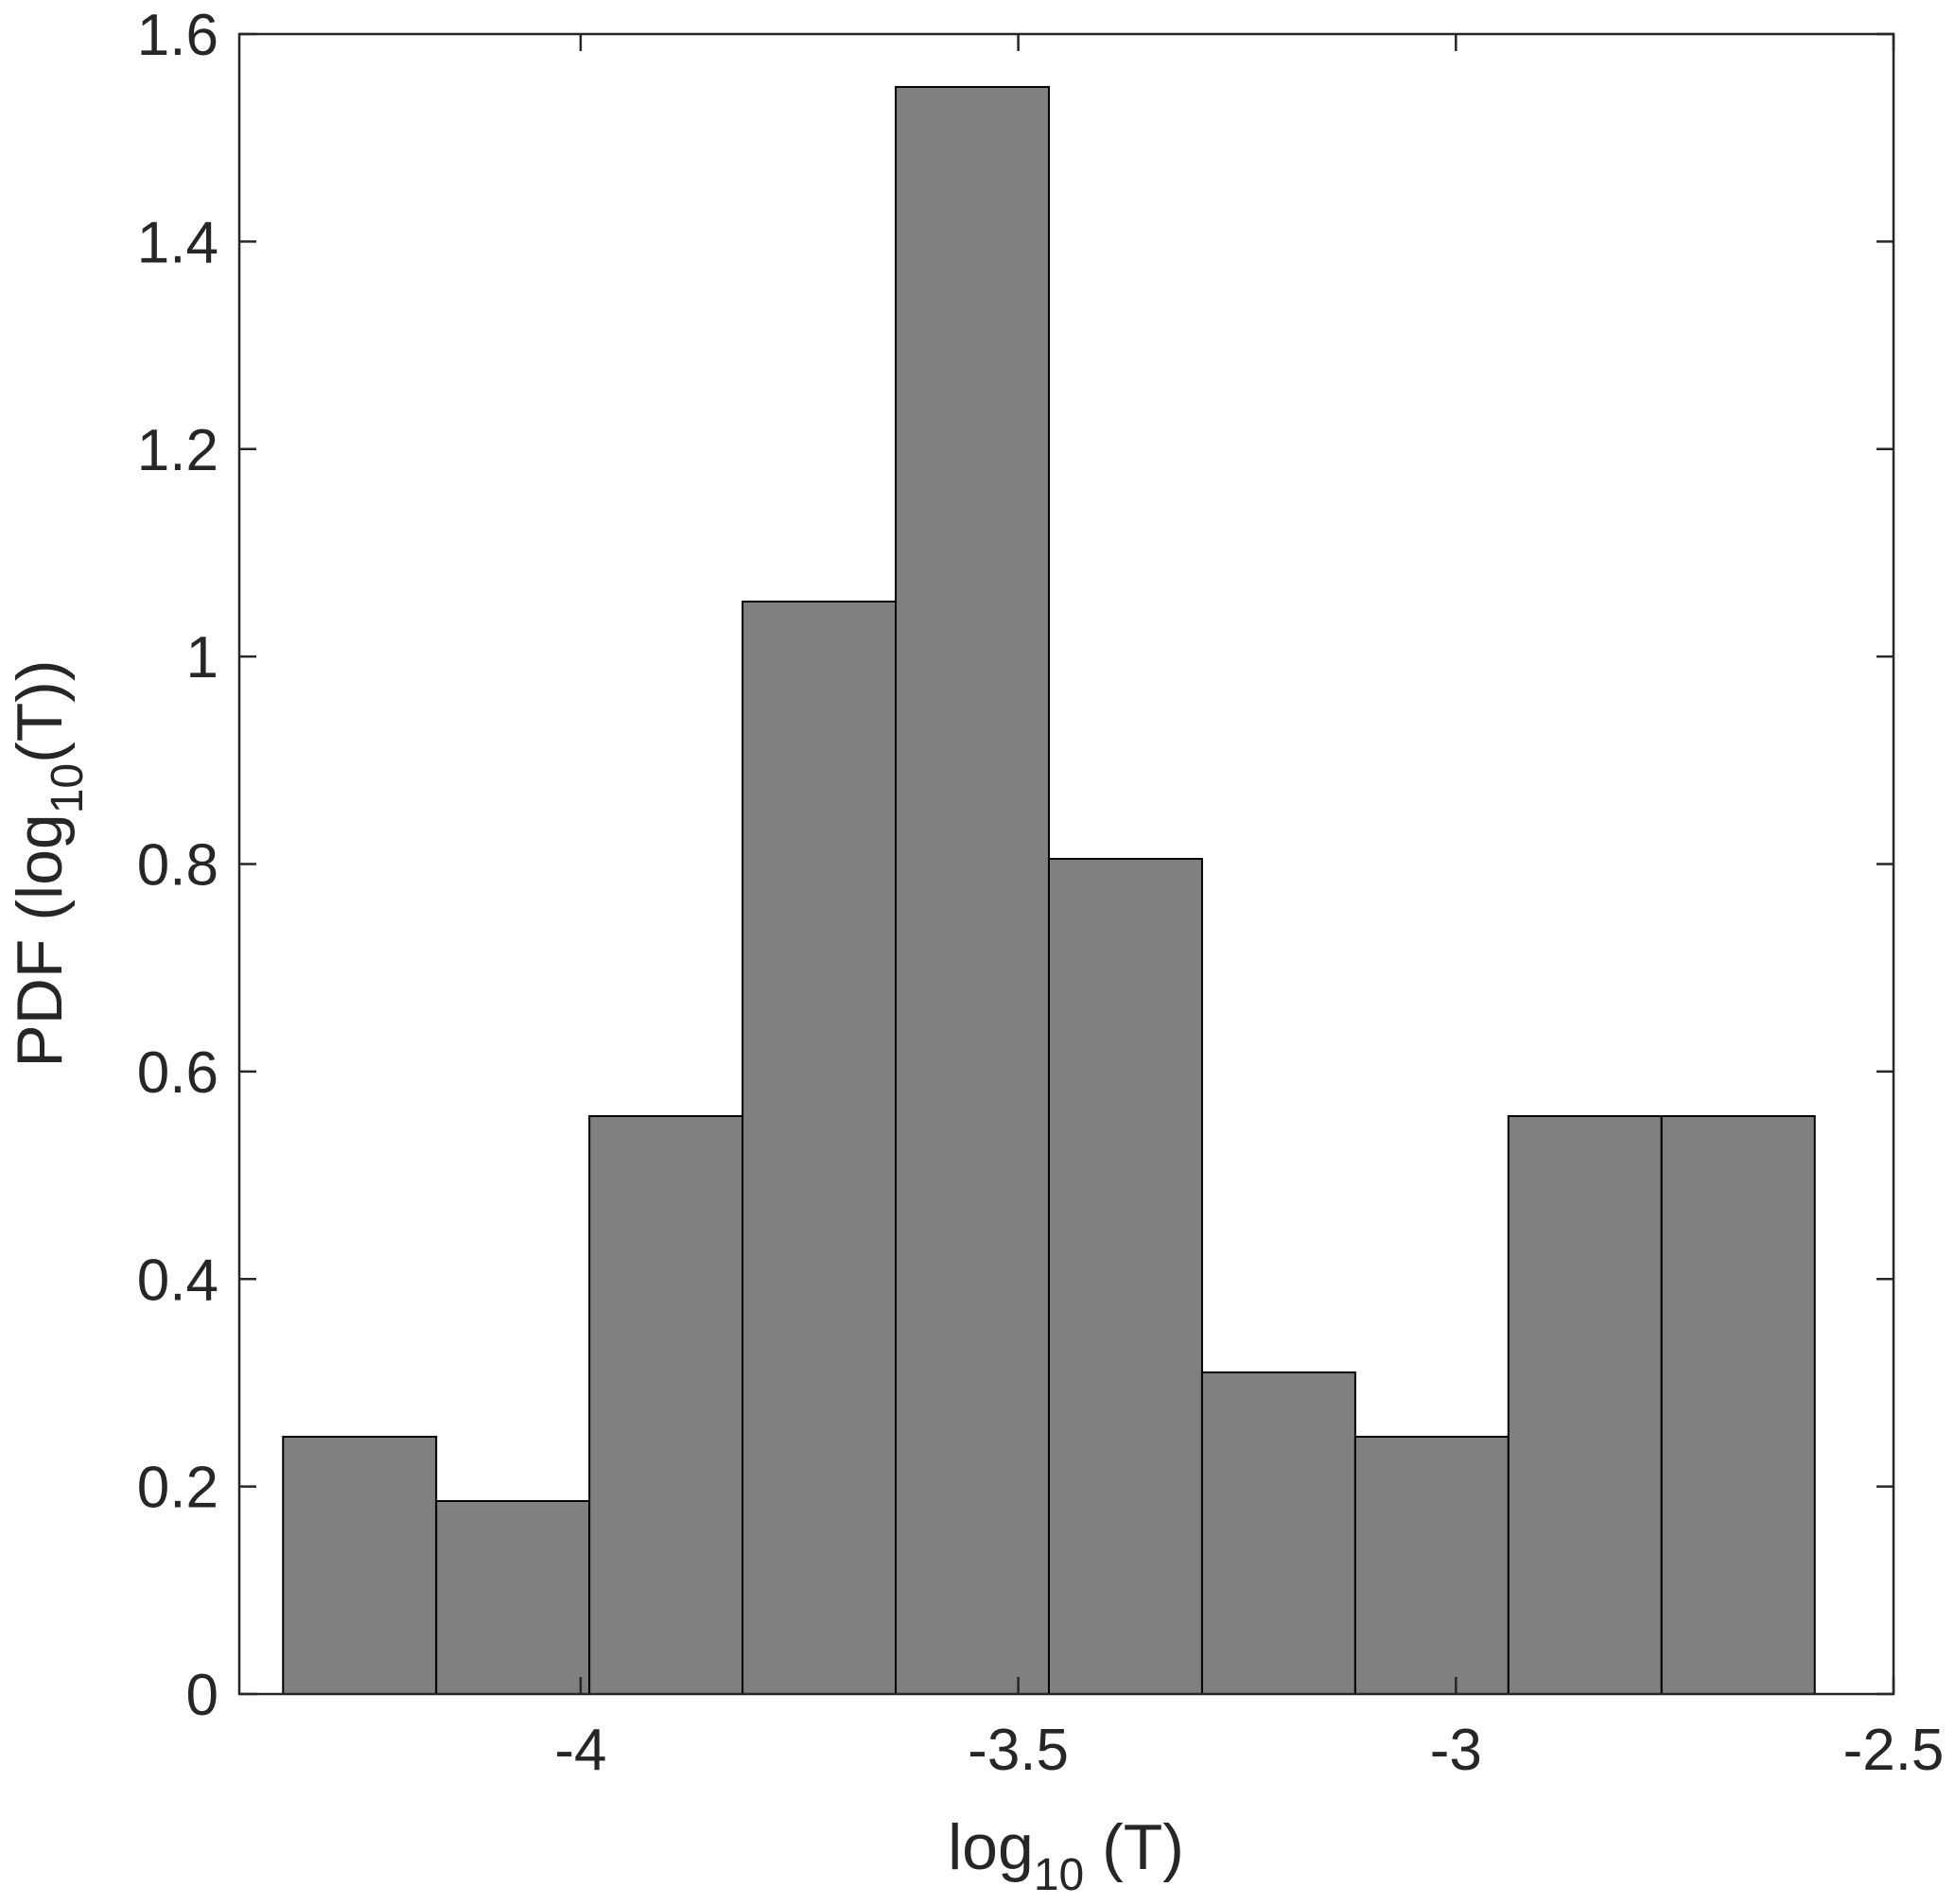 This screenshot has height=1904, width=1955. Describe the element at coordinates (1134, 1847) in the screenshot. I see `x-axis-label-rest: (T)` at that location.